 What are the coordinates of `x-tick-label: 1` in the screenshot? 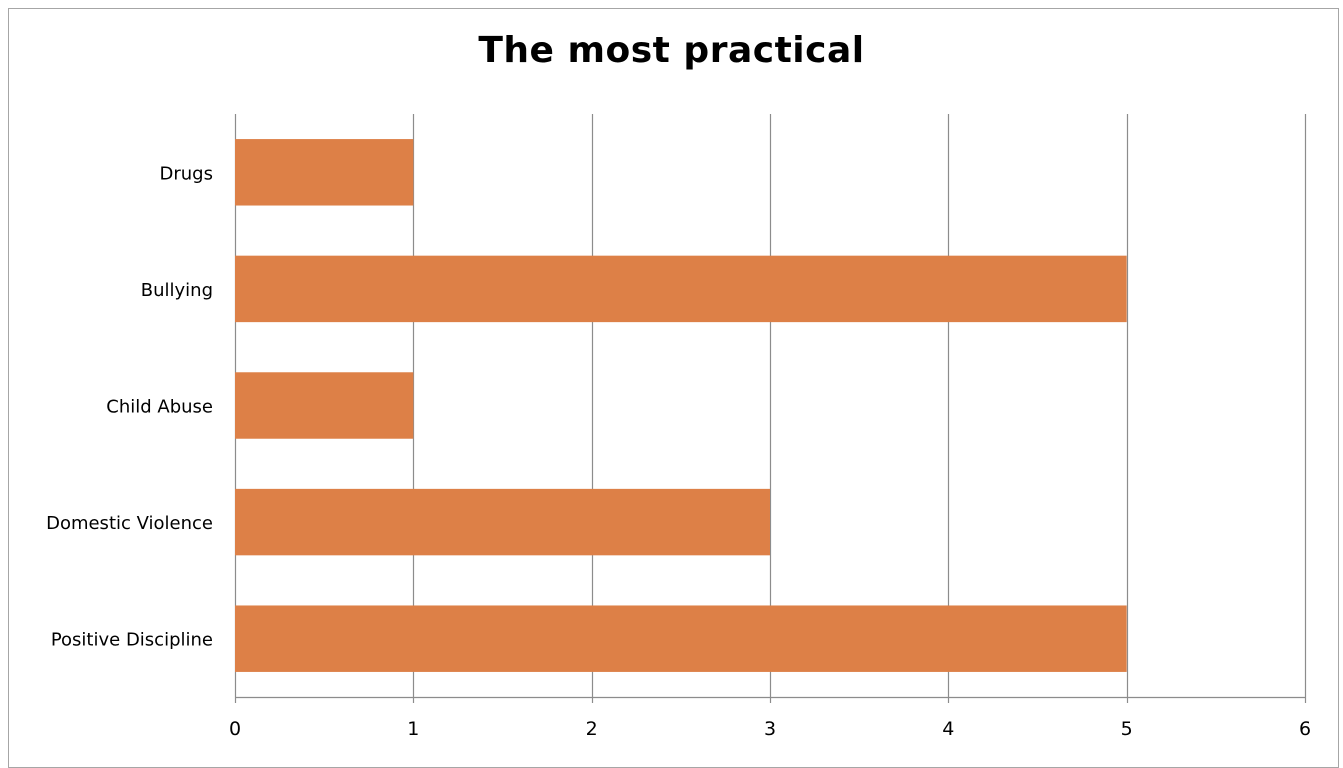 It's located at (413, 729).